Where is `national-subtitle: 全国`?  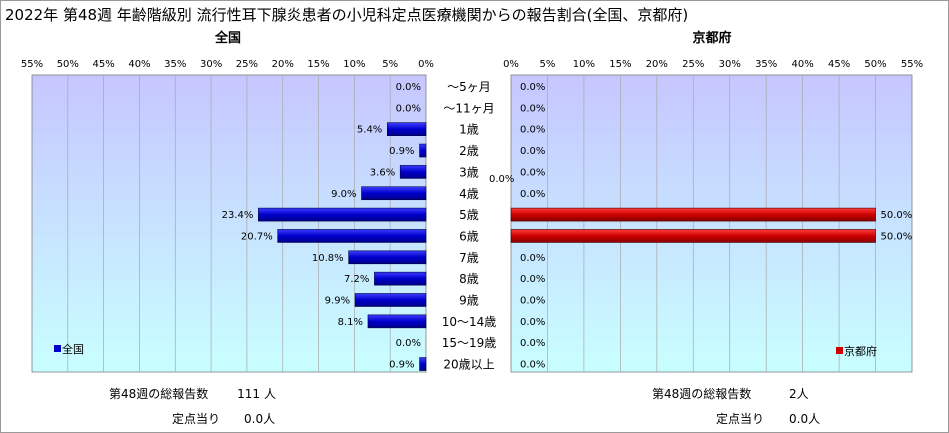 national-subtitle: 全国 is located at coordinates (227, 38).